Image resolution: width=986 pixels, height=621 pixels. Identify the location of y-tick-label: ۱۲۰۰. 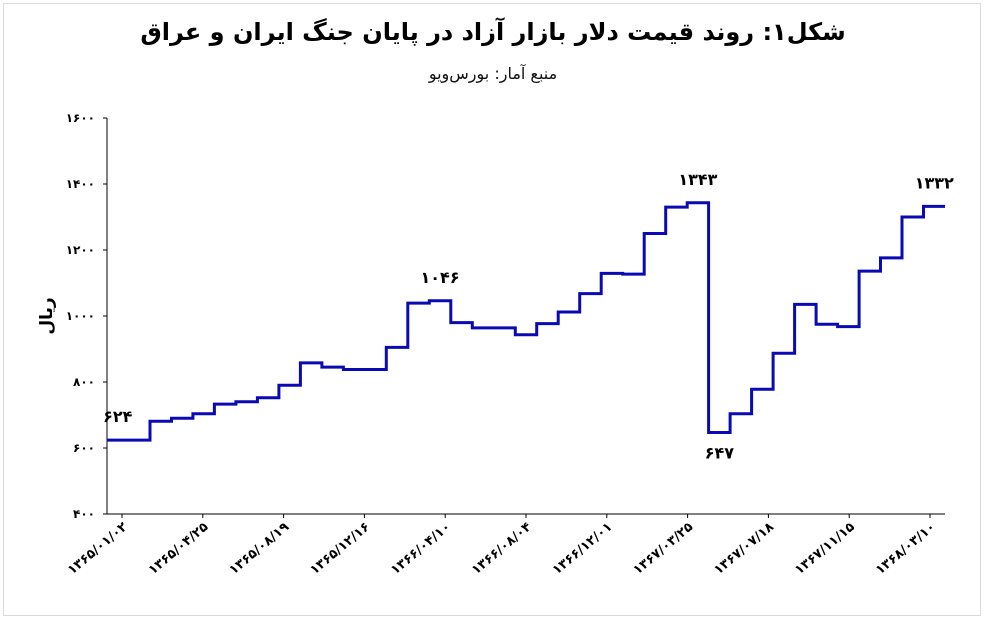
(80, 250).